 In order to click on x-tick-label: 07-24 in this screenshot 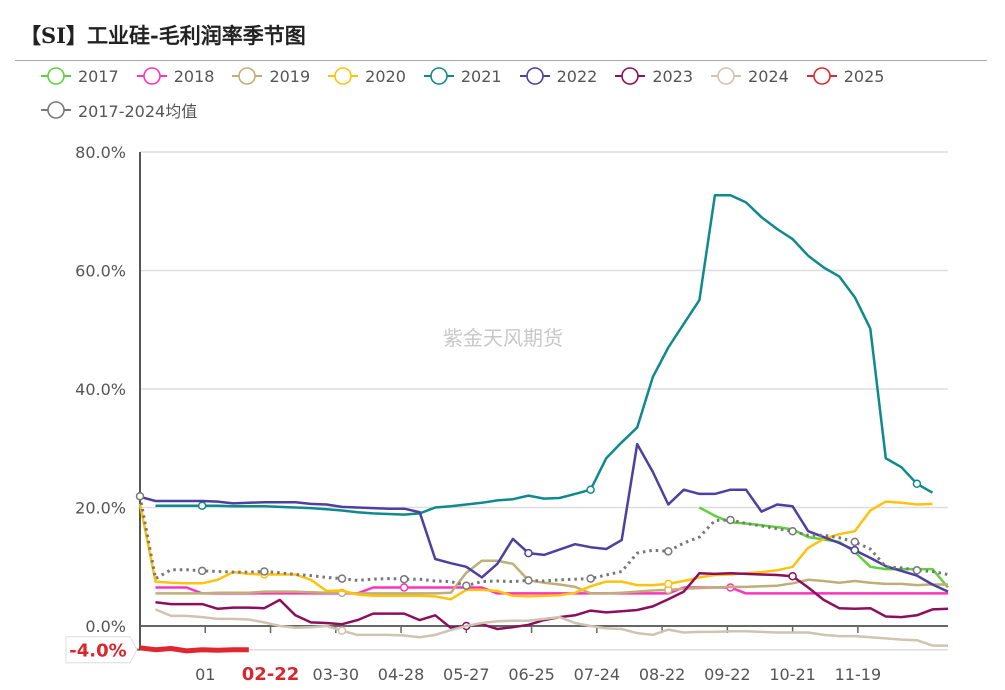, I will do `click(597, 674)`.